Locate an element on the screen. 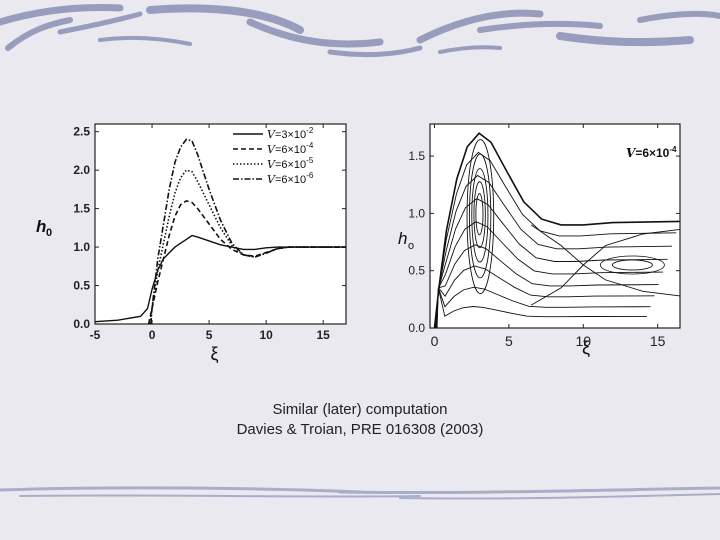 The image size is (720, 540). plot-frame is located at coordinates (220, 224).